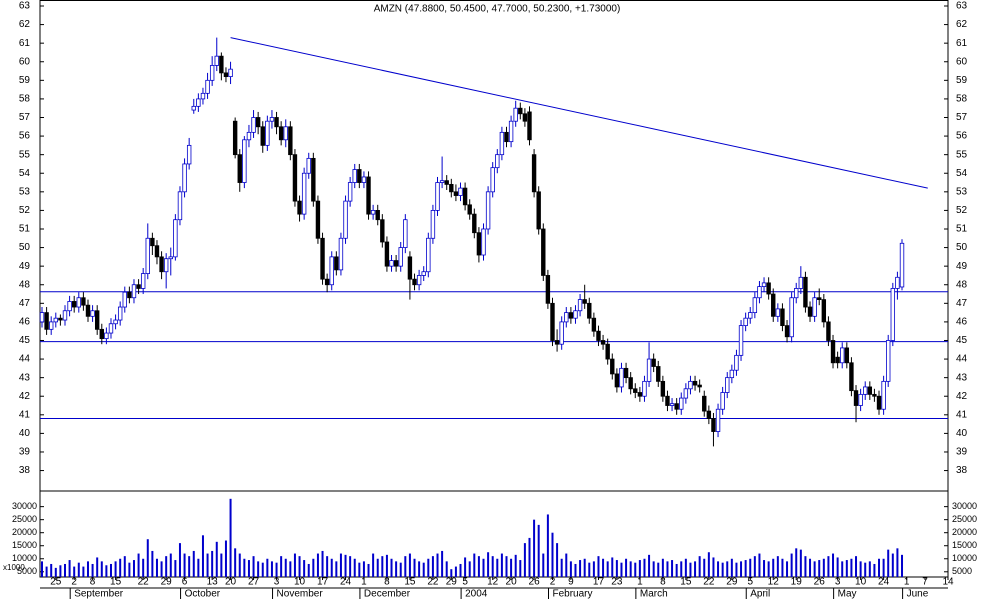 The height and width of the screenshot is (599, 994). What do you see at coordinates (962, 61) in the screenshot?
I see `y-tick-label: 60` at bounding box center [962, 61].